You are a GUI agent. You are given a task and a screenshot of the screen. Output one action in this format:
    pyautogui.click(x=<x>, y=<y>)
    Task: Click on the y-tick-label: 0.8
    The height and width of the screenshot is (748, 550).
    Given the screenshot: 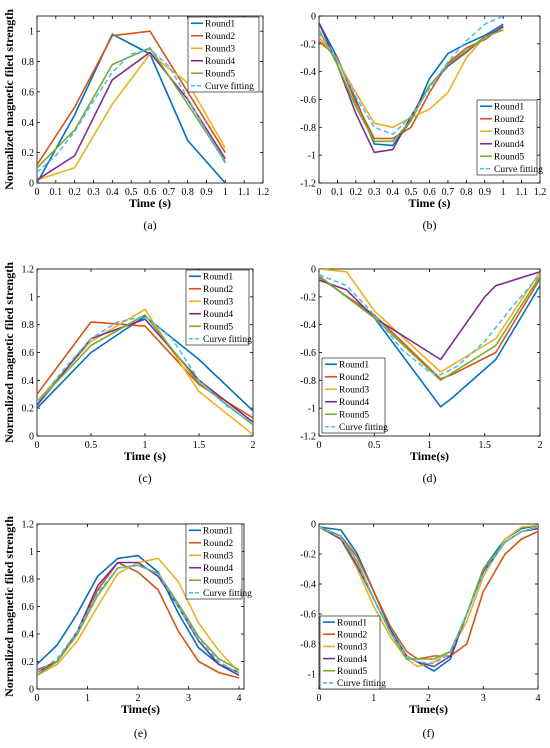 What is the action you would take?
    pyautogui.click(x=28, y=580)
    